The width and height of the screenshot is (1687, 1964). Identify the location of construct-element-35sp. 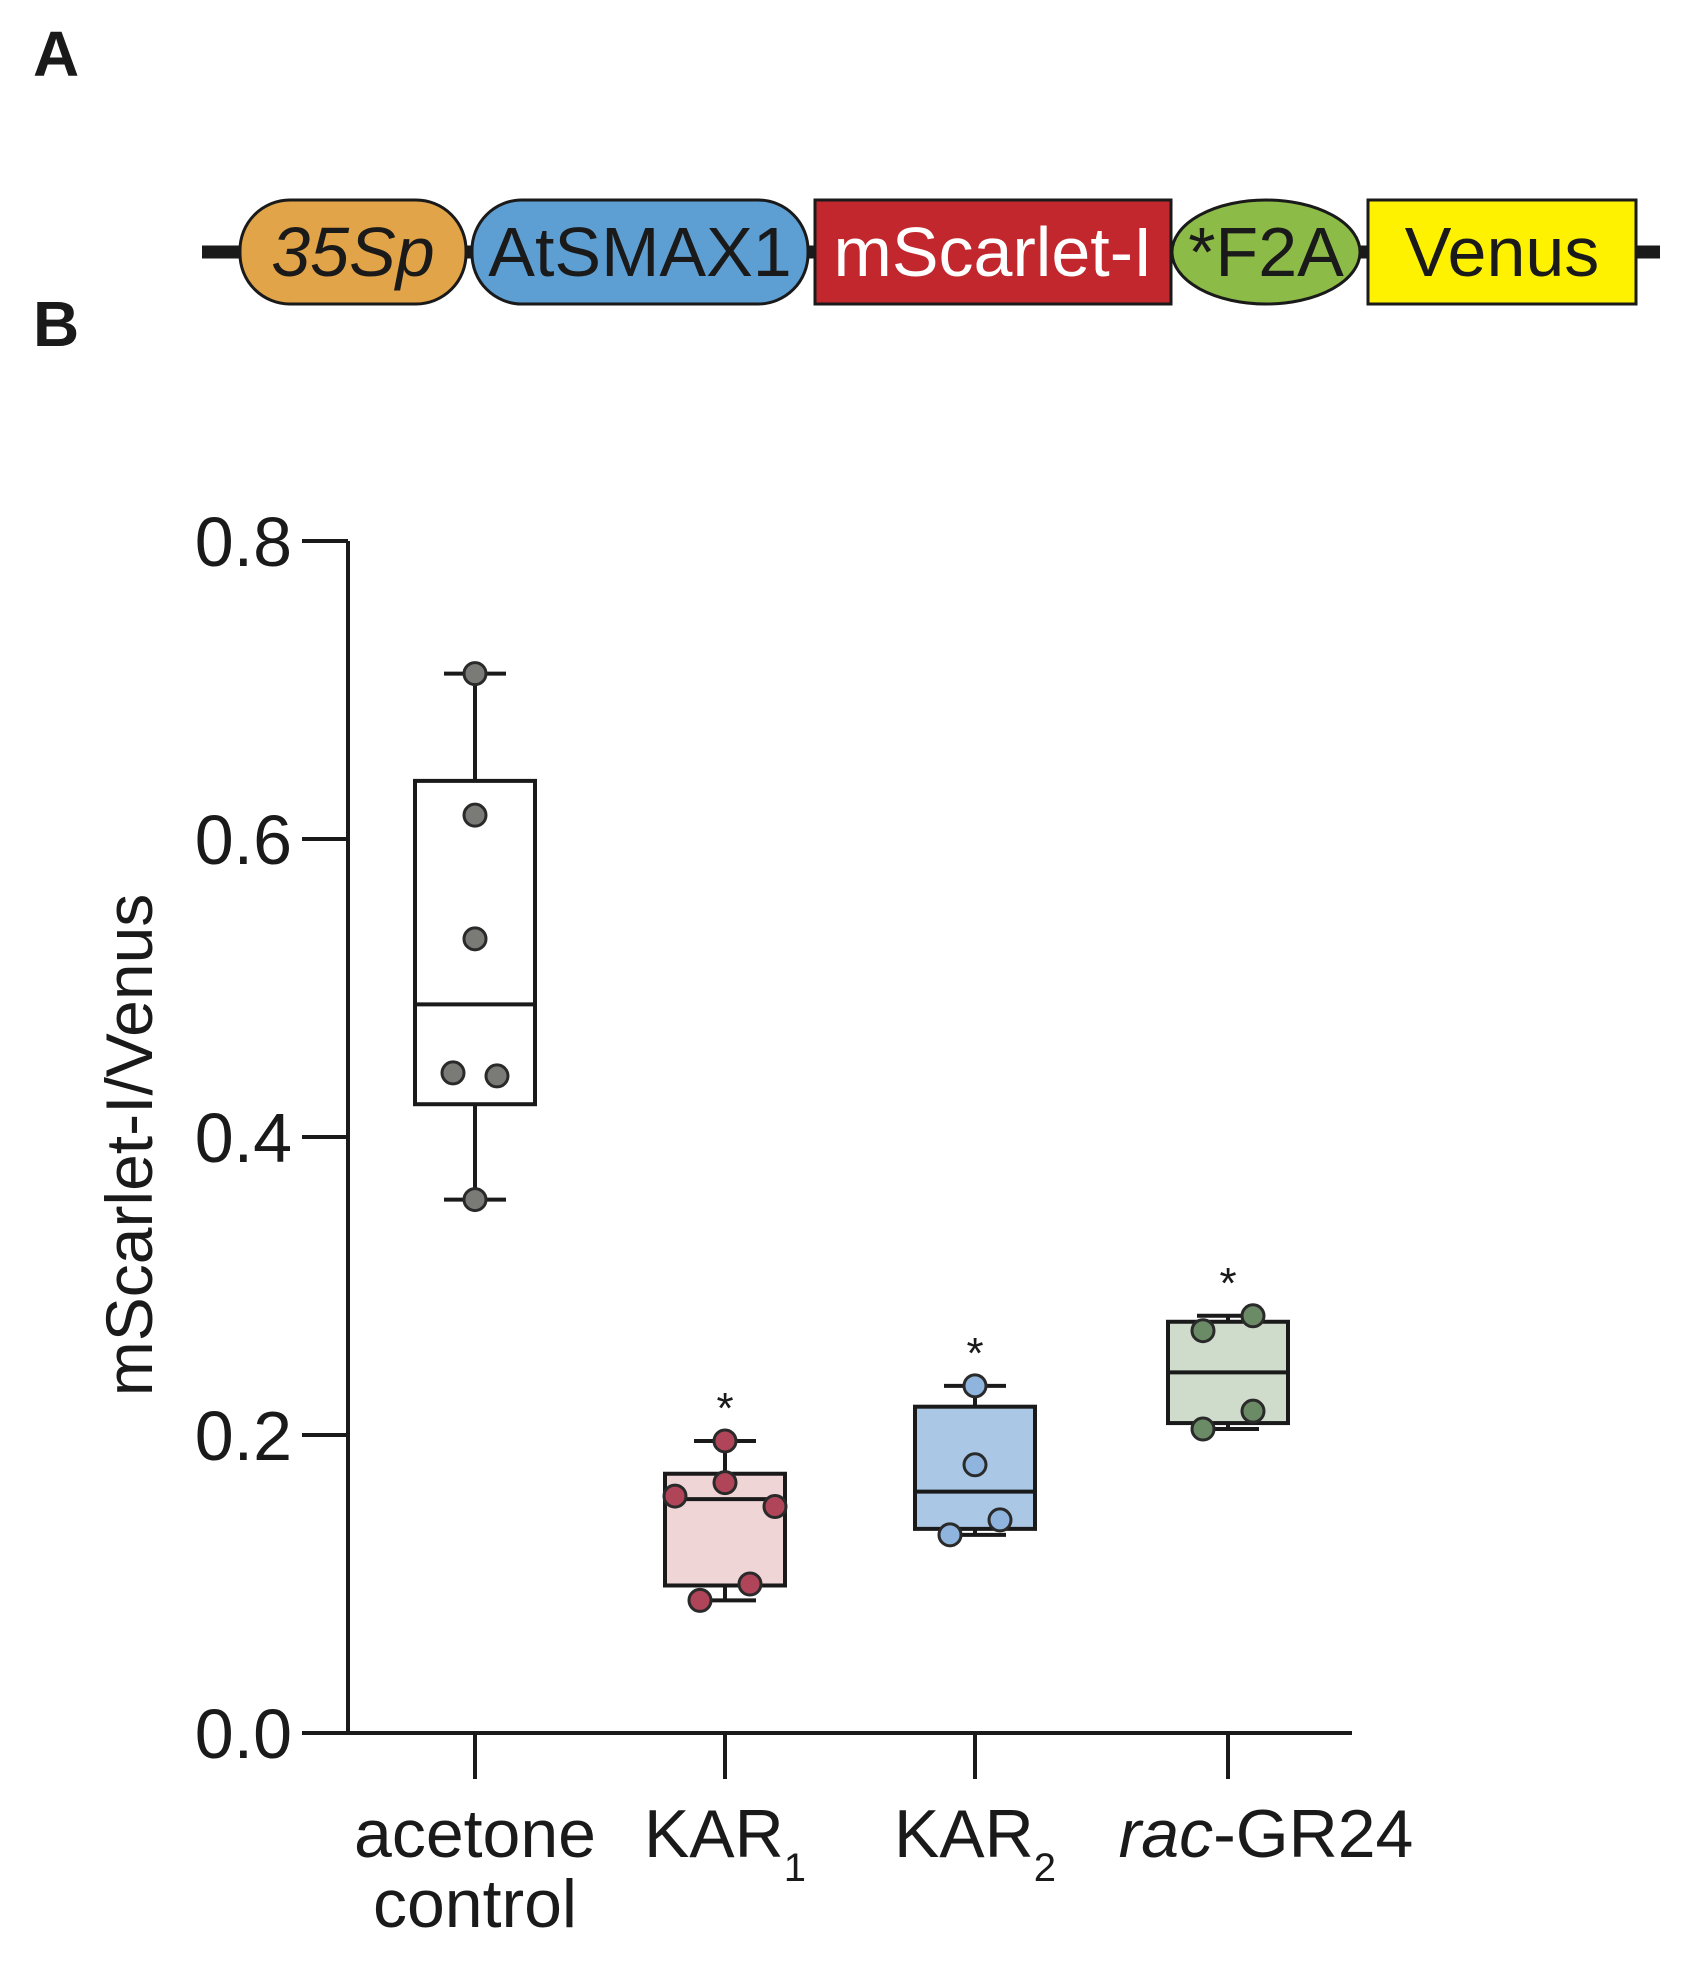
(353, 252).